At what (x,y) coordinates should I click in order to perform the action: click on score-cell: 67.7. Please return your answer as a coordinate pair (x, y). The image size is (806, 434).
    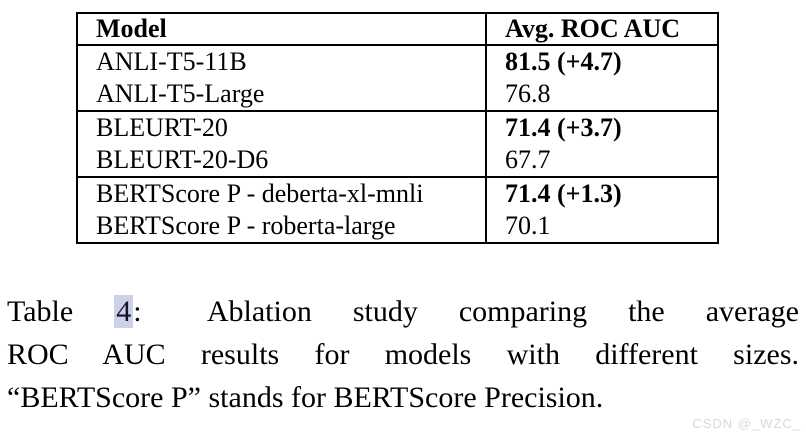
    Looking at the image, I should click on (601, 160).